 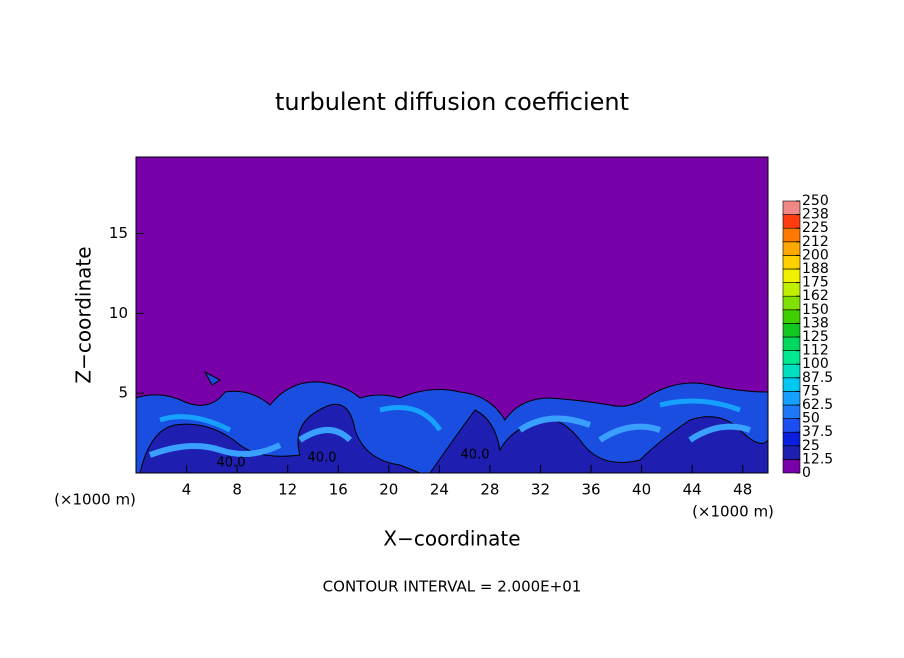 I want to click on colorbar-label: 87.5, so click(x=817, y=378).